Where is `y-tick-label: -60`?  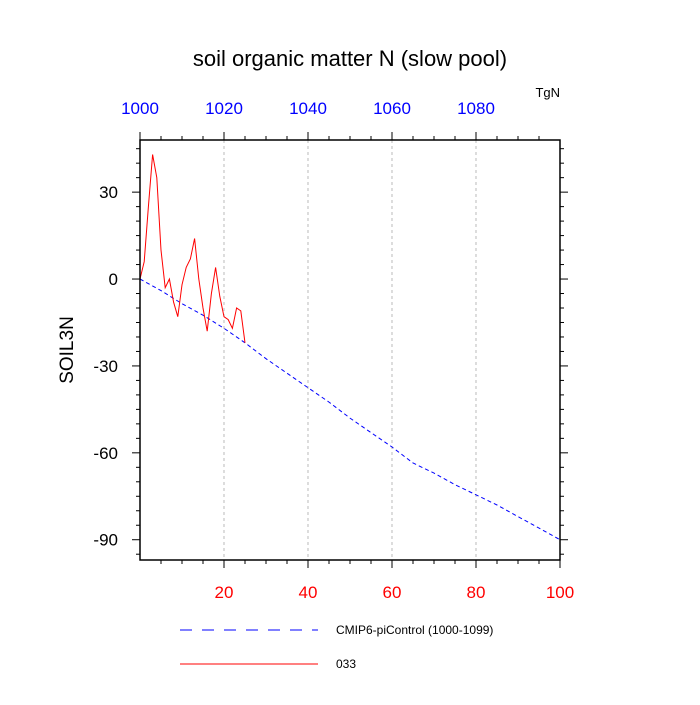
y-tick-label: -60 is located at coordinates (105, 453).